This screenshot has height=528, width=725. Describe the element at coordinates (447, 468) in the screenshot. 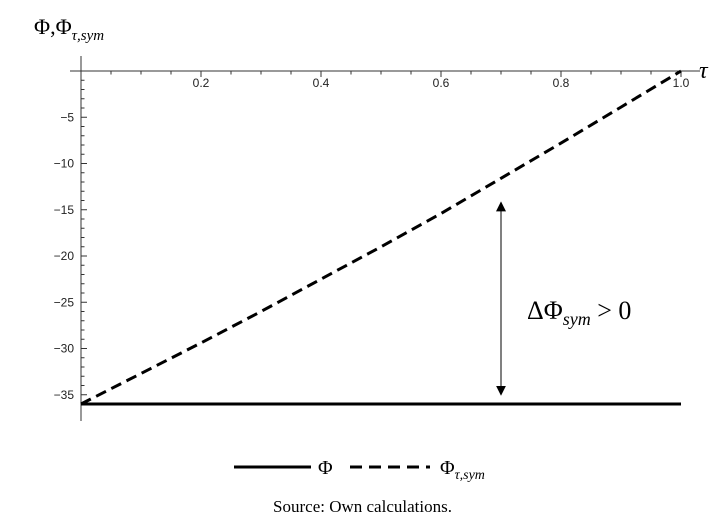

I see `legend-label-phi-tau-sym-main: Φ` at that location.